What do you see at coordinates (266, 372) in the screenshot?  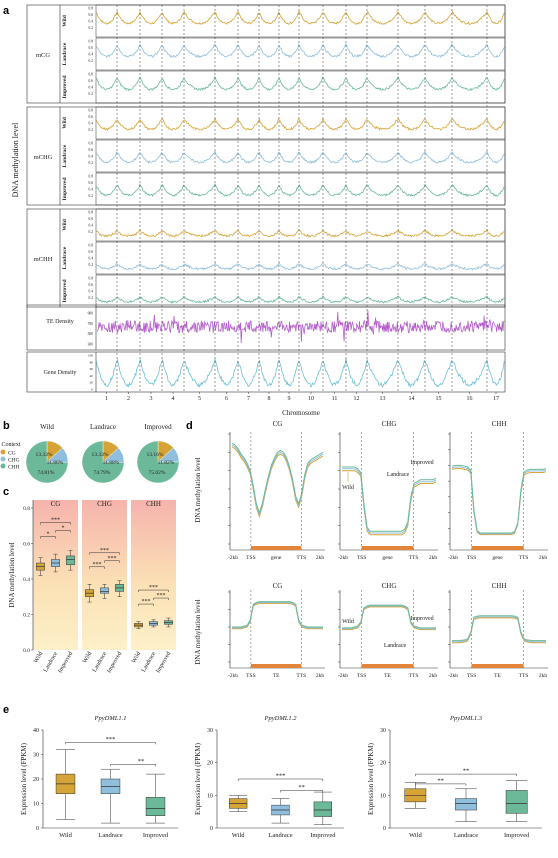 I see `gene-frame` at bounding box center [266, 372].